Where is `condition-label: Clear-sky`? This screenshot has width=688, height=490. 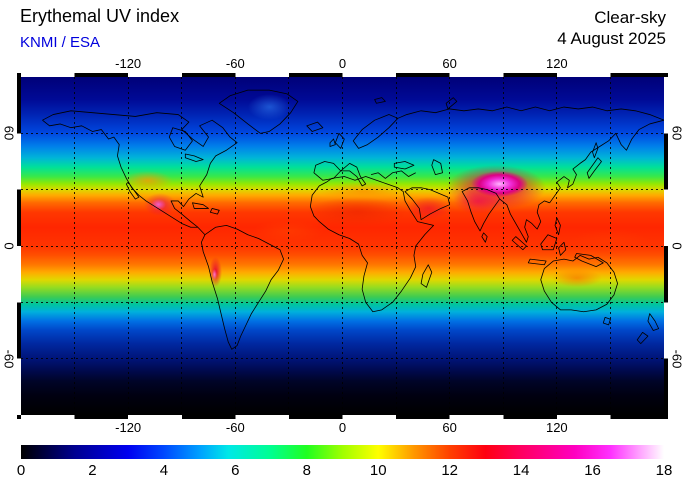
condition-label: Clear-sky is located at coordinates (630, 17).